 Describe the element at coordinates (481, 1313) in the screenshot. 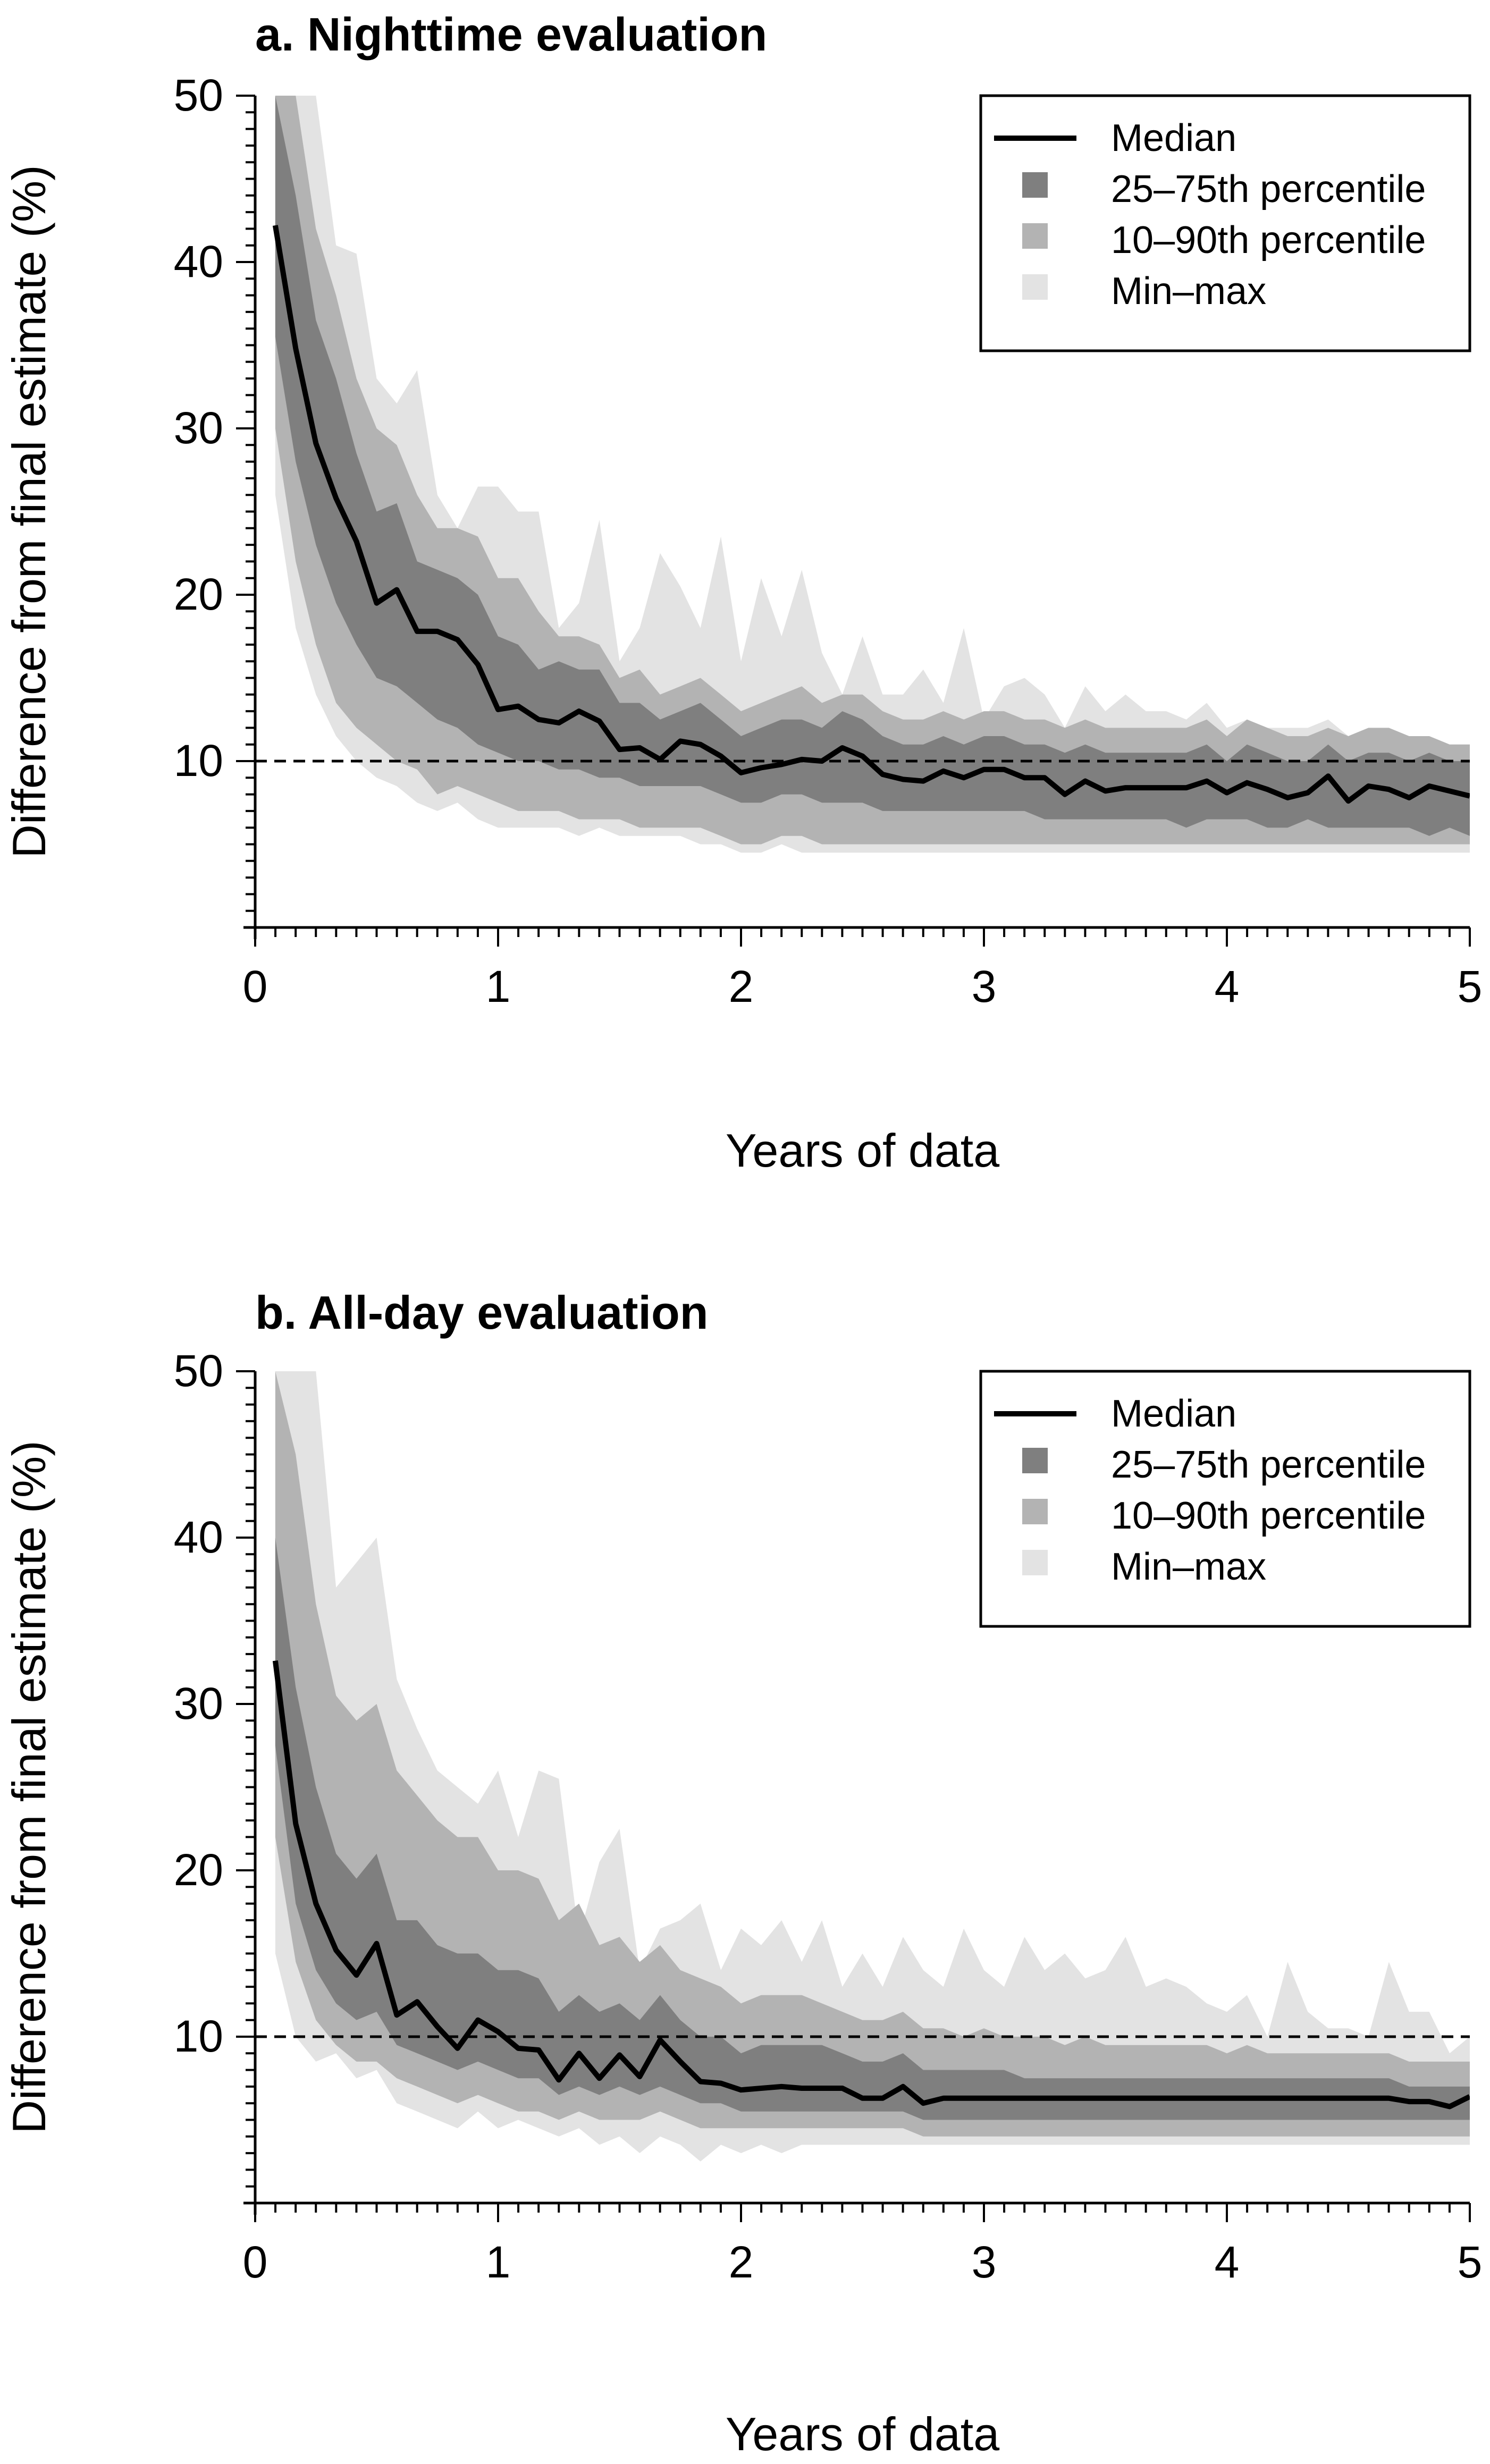

I see `panel-title: b. All-day evaluation` at that location.